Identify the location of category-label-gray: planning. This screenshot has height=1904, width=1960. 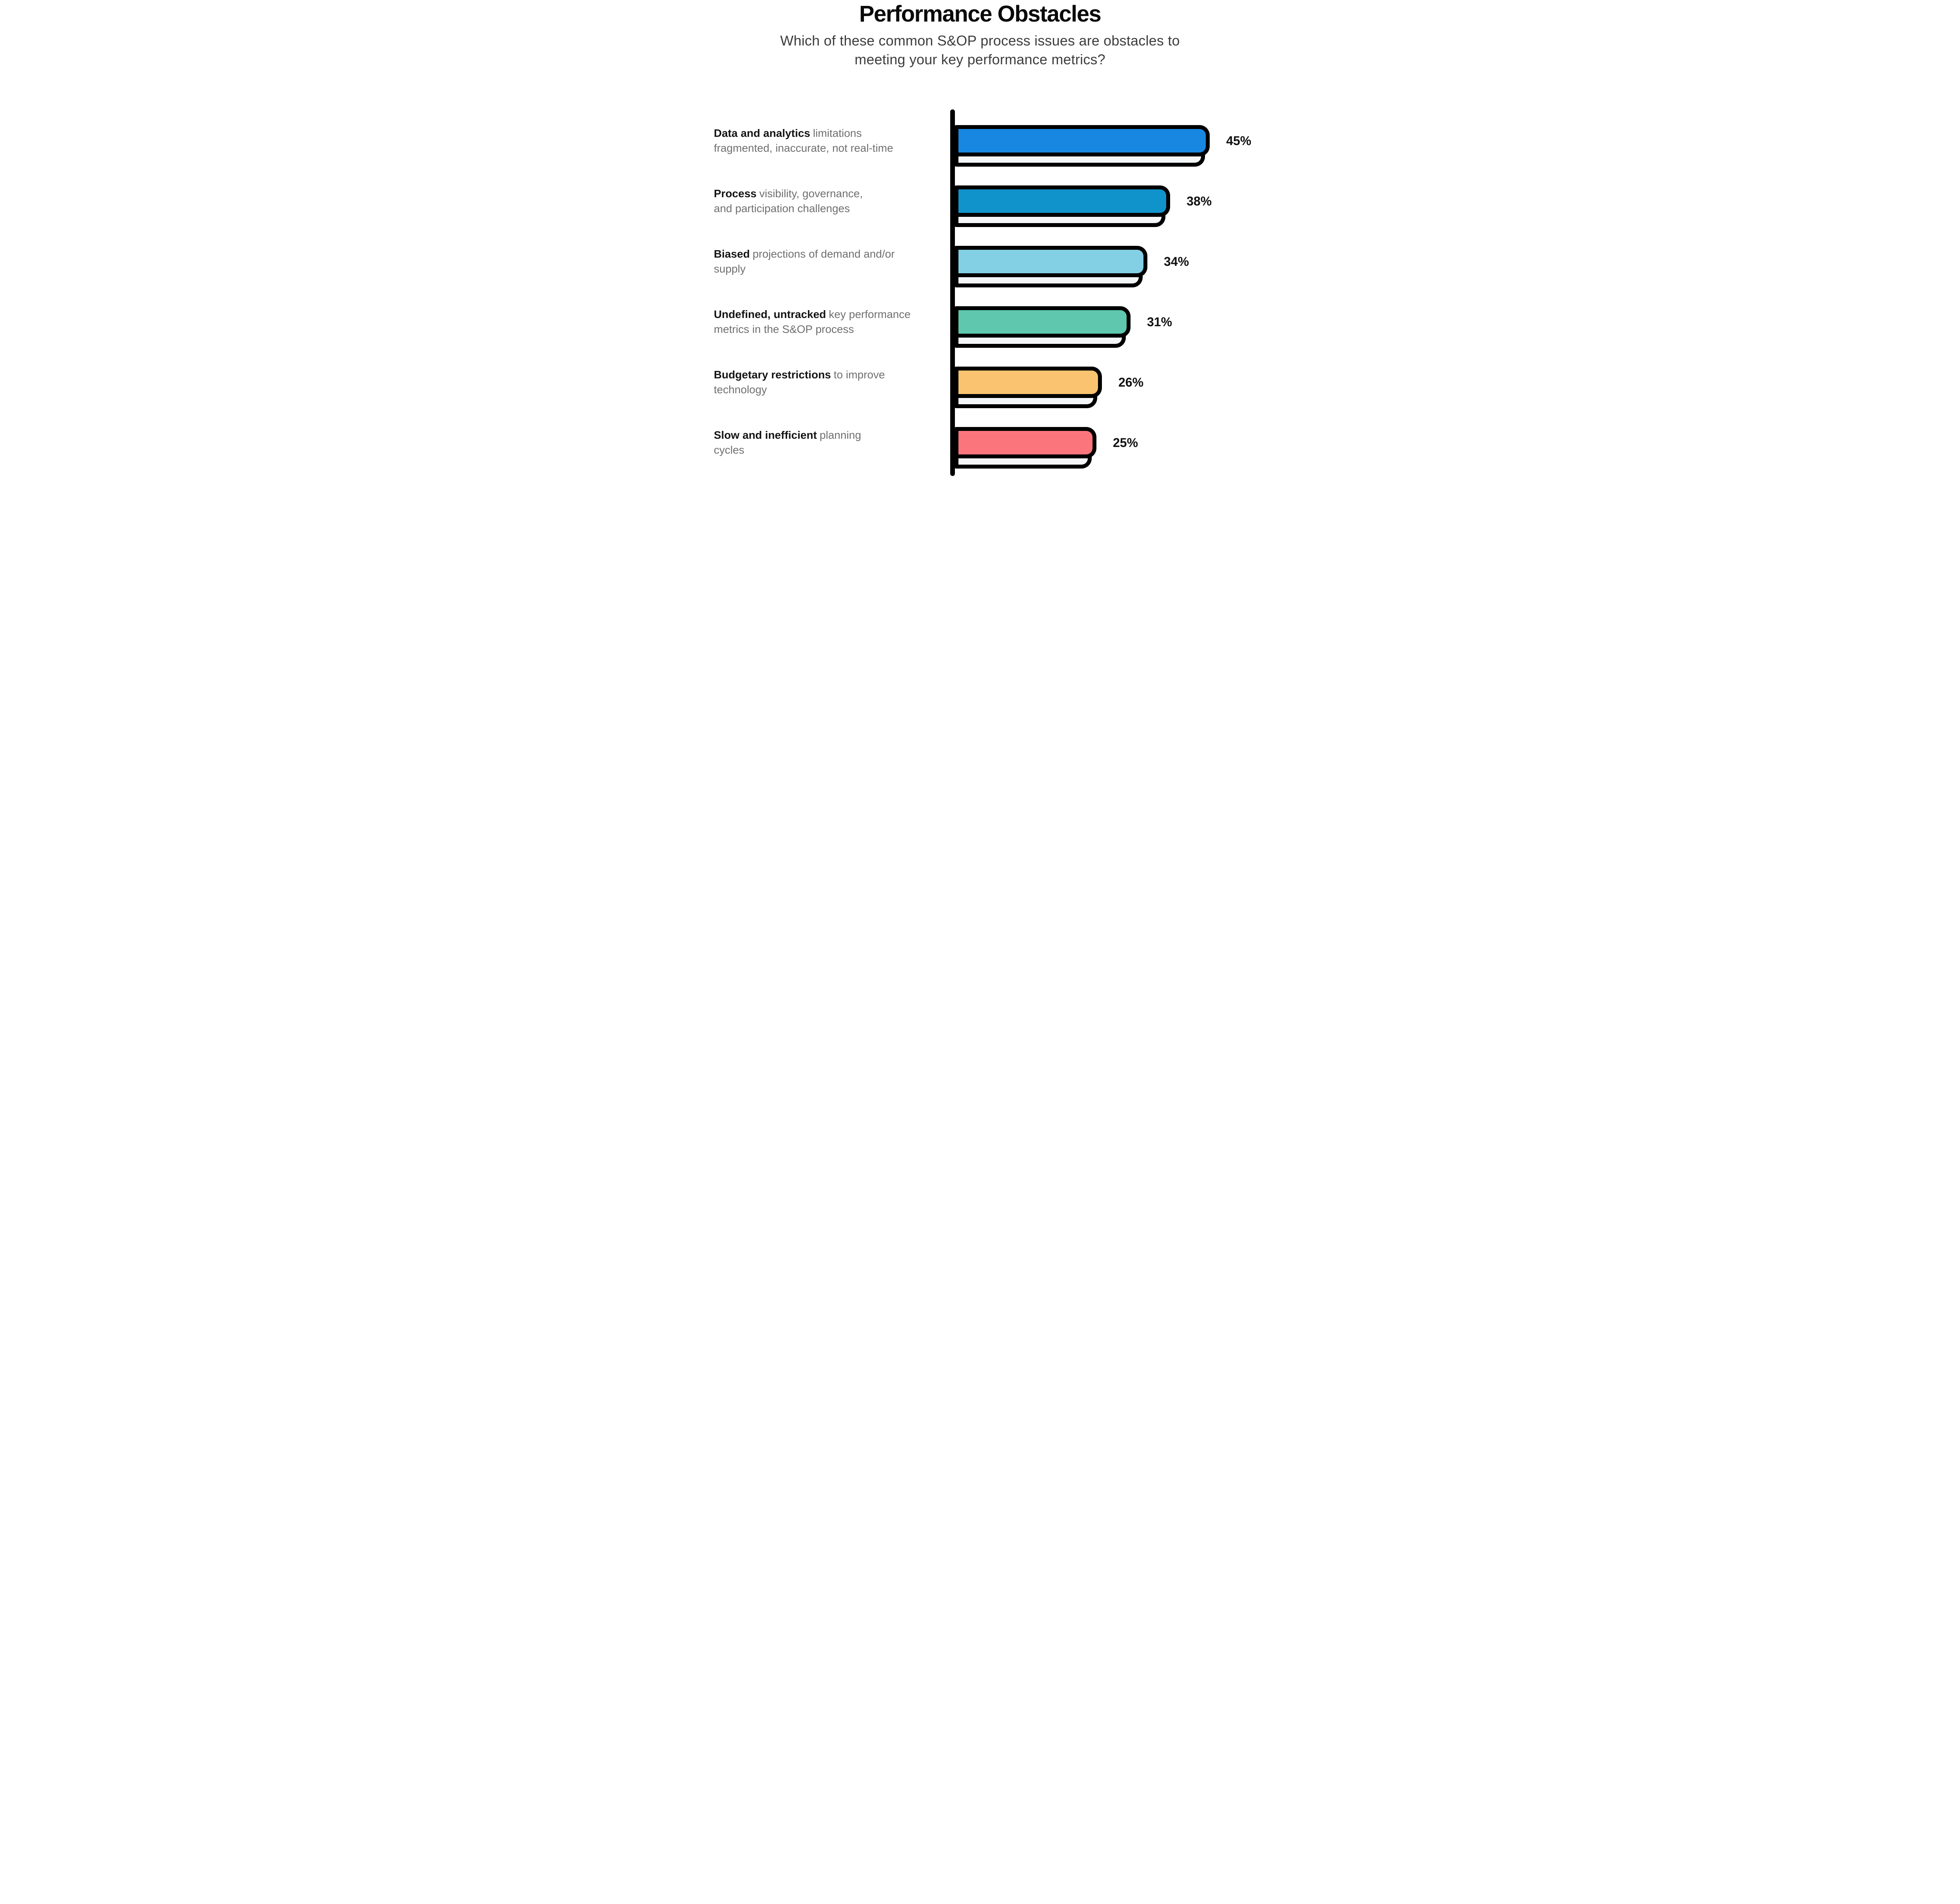
(840, 435).